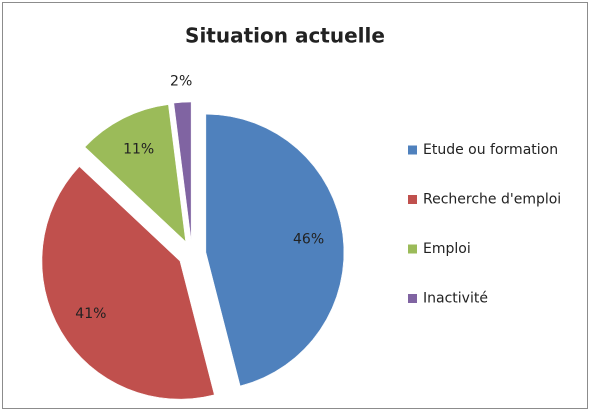 This screenshot has width=591, height=412. What do you see at coordinates (90, 314) in the screenshot?
I see `slice-label: 41%` at bounding box center [90, 314].